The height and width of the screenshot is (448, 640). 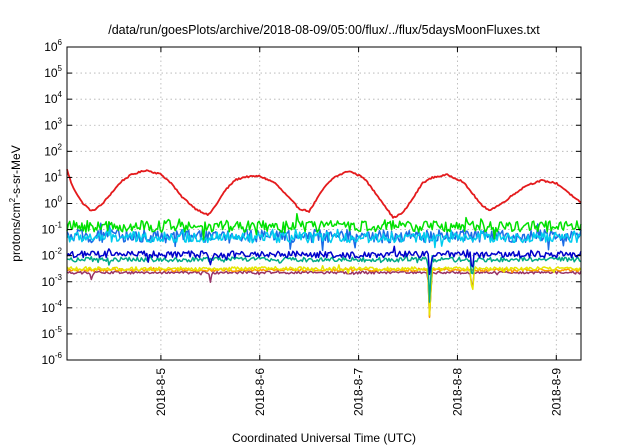 I want to click on y-axis-label: protons/cm2-s-sr-MeV, so click(x=15, y=203).